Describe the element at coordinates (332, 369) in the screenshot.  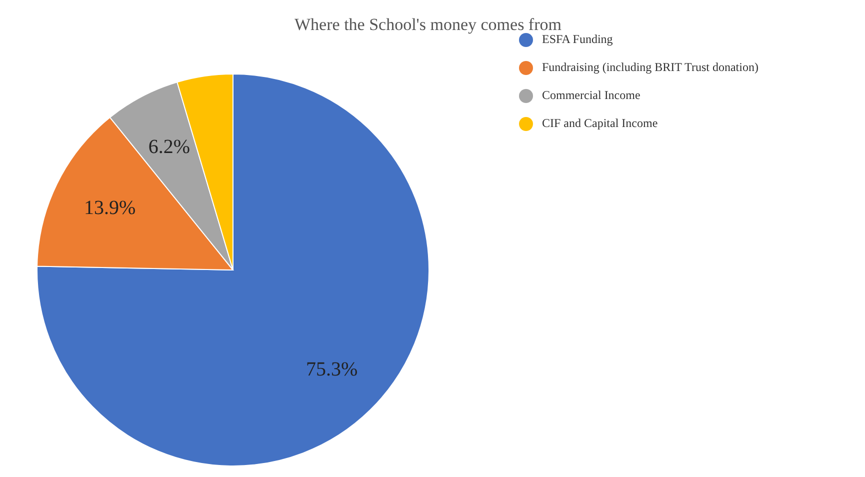
I see `data-label: 75.3%` at that location.